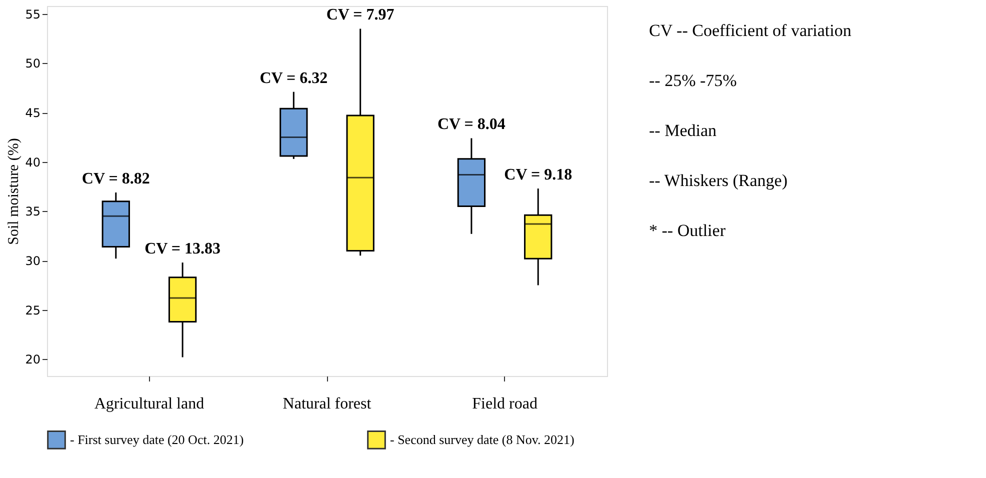 This screenshot has height=478, width=986. Describe the element at coordinates (157, 439) in the screenshot. I see `legend-label: - First survey date (20 Oct. 2021)` at that location.